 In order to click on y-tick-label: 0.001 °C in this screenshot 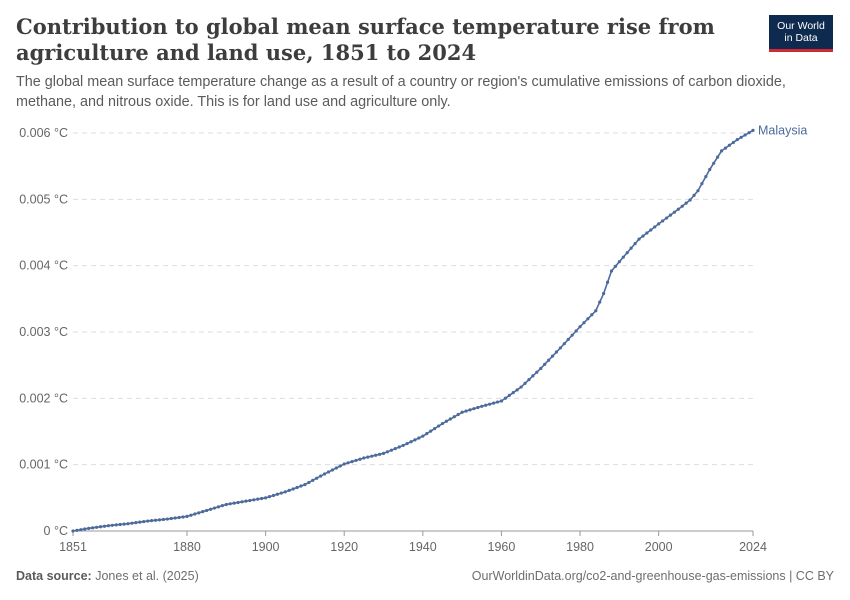, I will do `click(43, 465)`.